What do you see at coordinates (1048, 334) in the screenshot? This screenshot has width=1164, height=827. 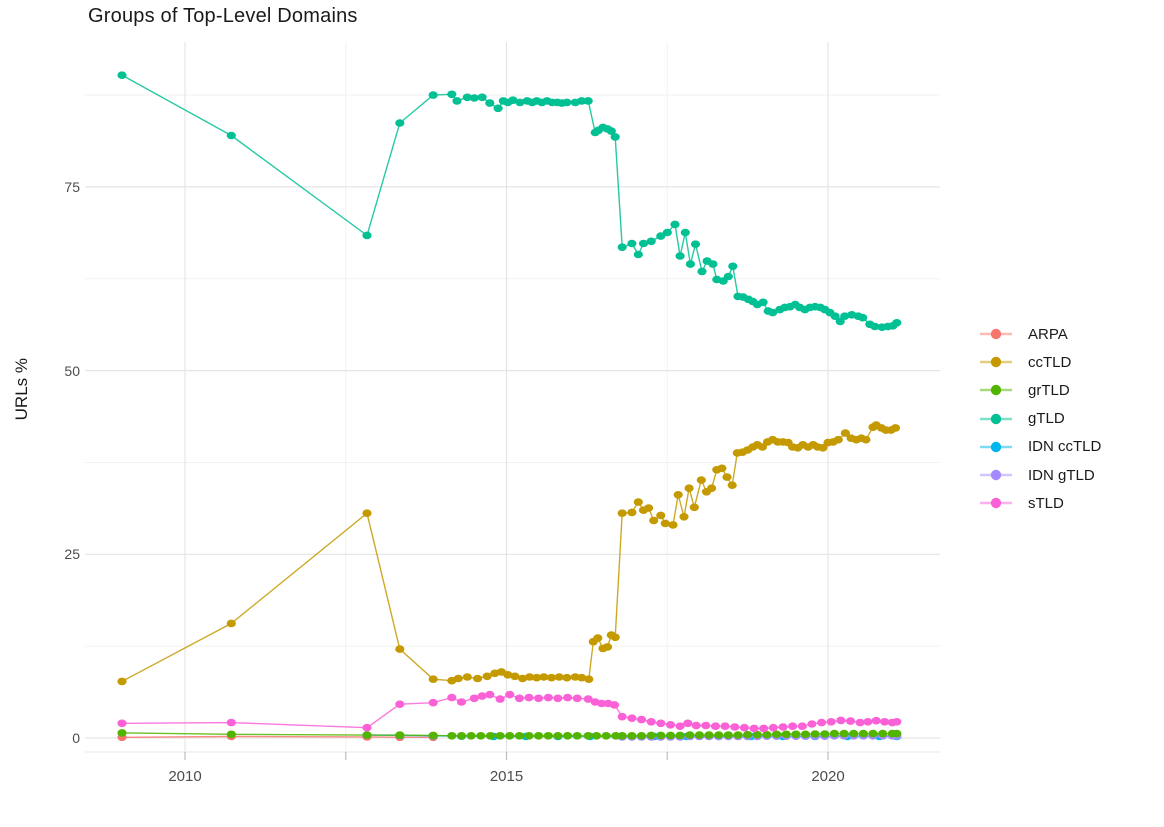 I see `legend-label: ARPA` at bounding box center [1048, 334].